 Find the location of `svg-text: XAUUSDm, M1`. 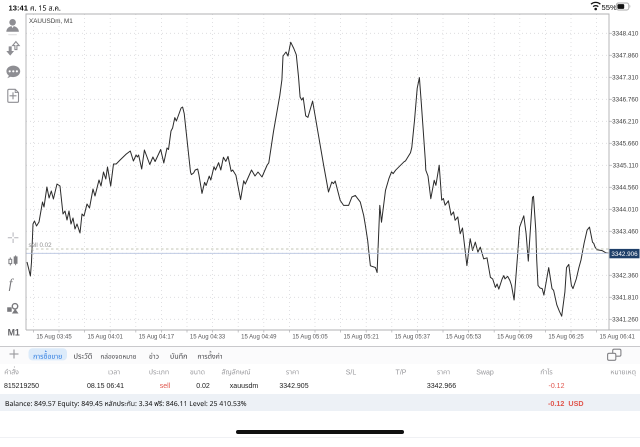

svg-text: XAUUSDm, M1 is located at coordinates (51, 21).